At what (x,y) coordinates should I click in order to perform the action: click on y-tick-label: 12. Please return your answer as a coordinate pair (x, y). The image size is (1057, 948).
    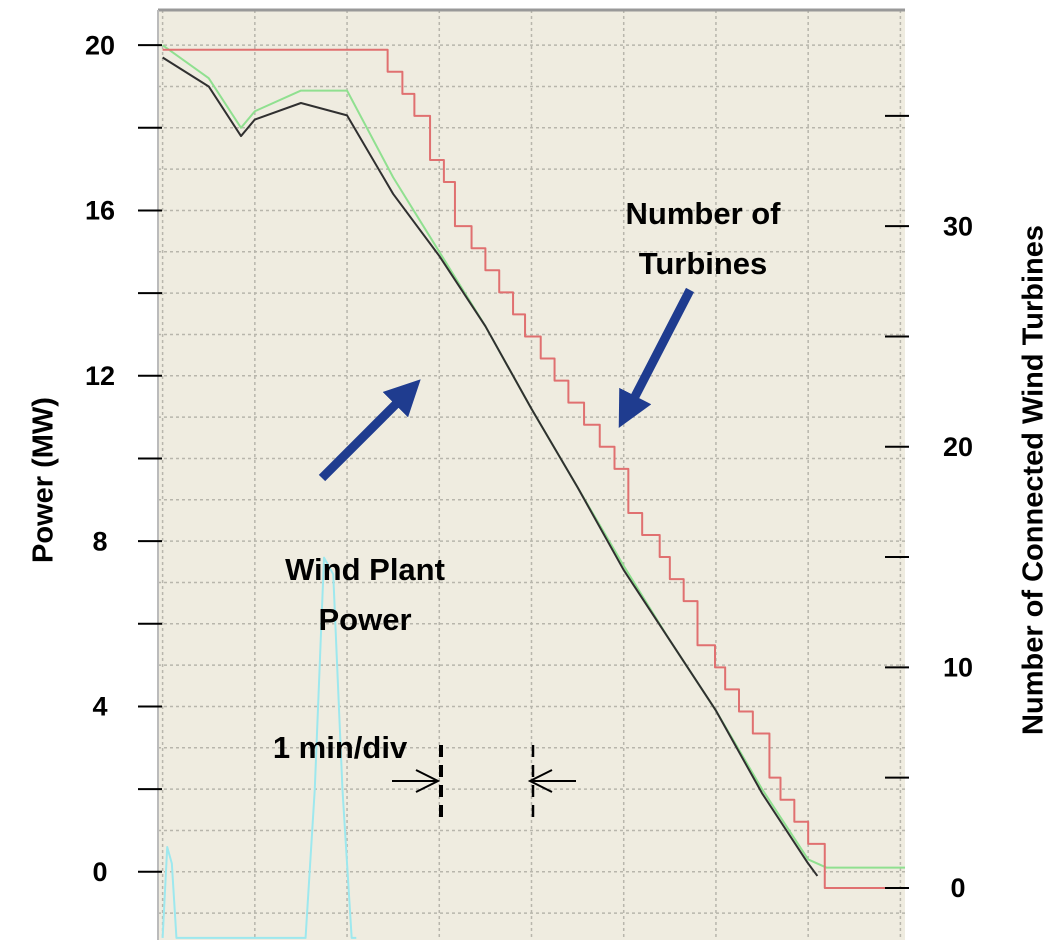
    Looking at the image, I should click on (100, 376).